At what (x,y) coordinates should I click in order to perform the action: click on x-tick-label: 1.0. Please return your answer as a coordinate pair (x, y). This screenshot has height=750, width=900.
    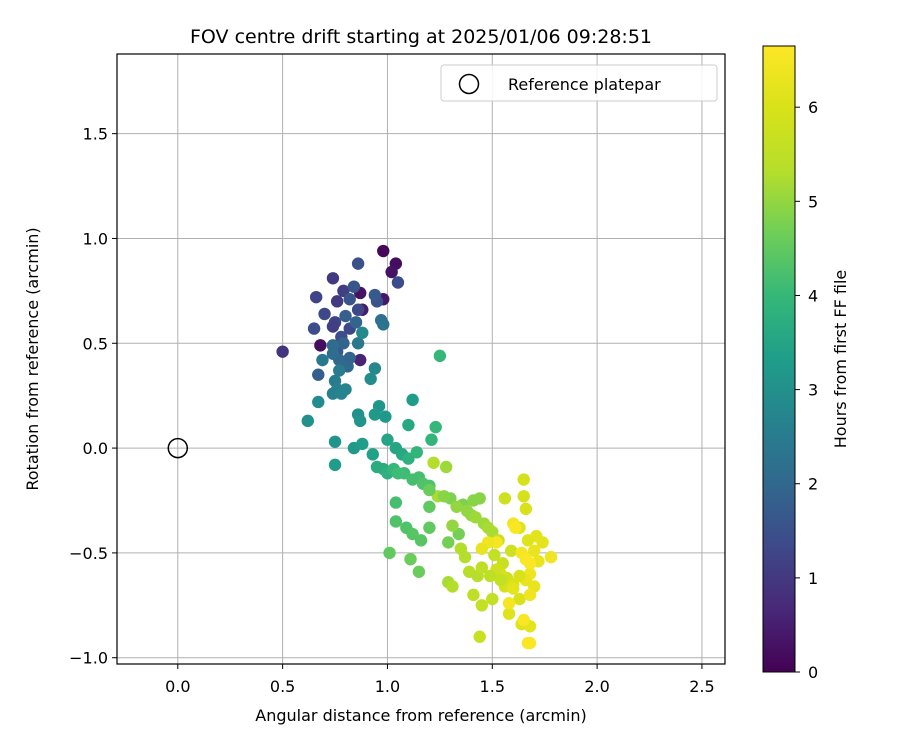
    Looking at the image, I should click on (387, 686).